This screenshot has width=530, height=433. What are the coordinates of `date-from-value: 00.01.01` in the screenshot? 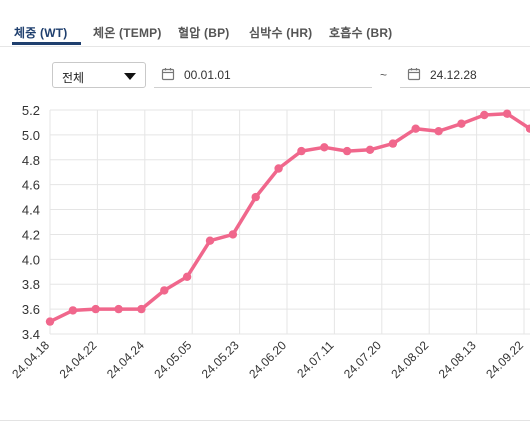 It's located at (207, 75).